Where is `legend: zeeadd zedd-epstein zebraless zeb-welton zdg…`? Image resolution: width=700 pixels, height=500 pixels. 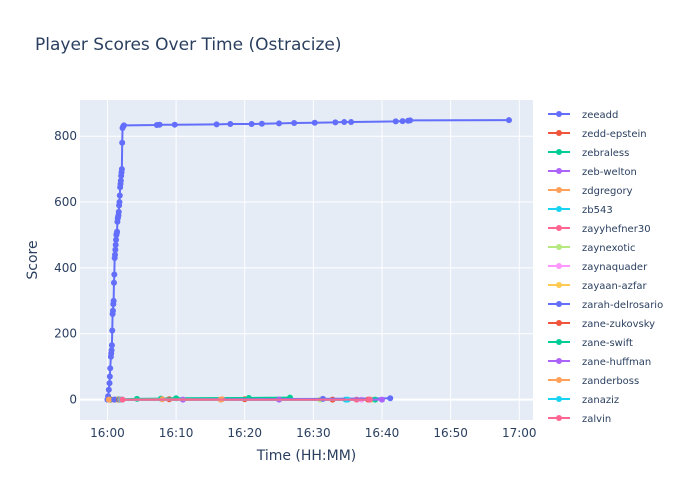
legend: zeeadd zedd-epstein zebraless zeb-welton zdg… is located at coordinates (605, 267).